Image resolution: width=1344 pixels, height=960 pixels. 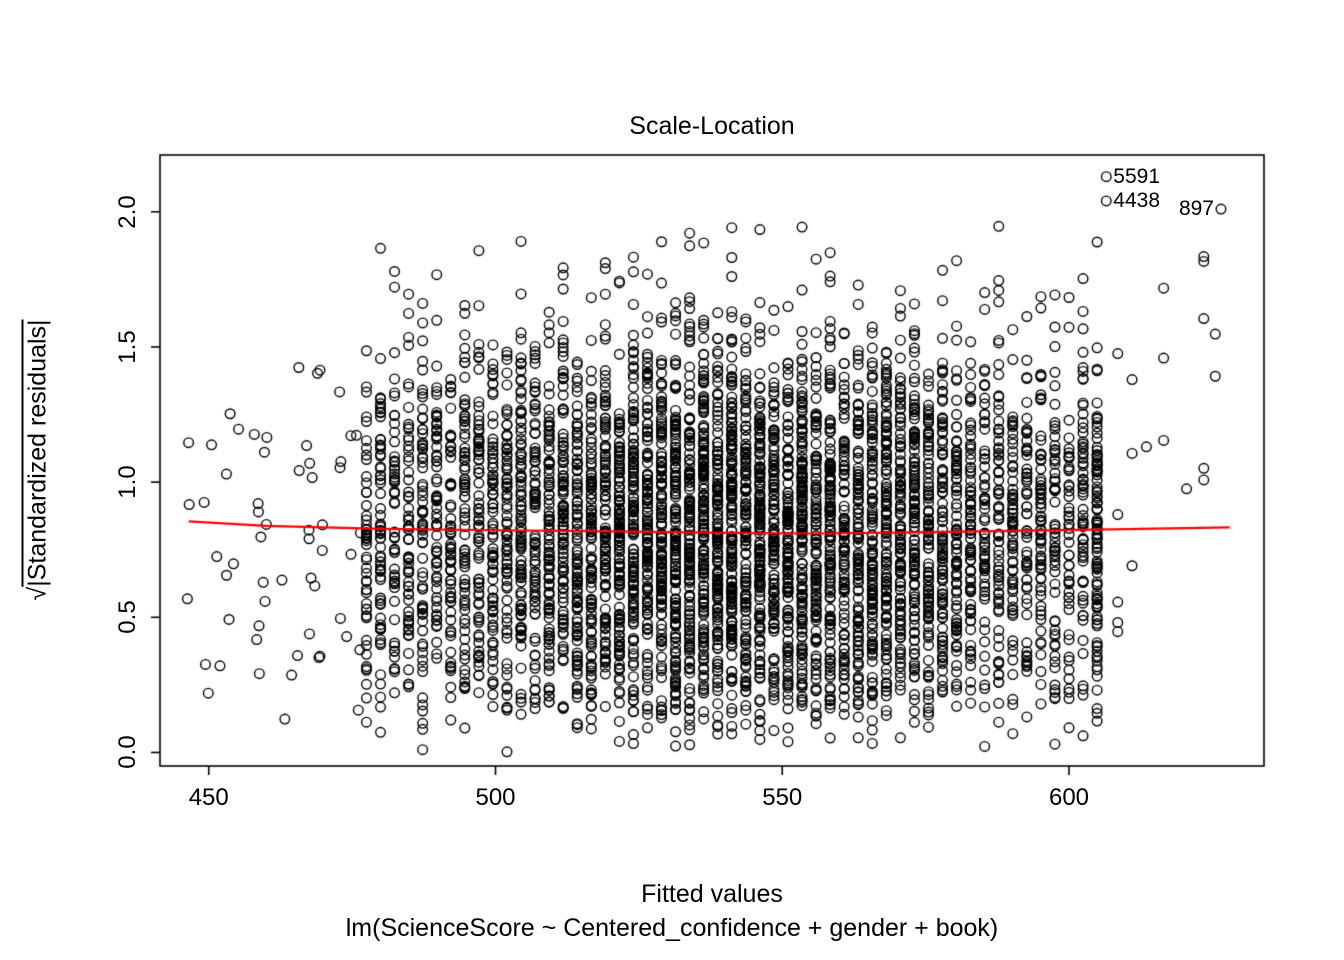 I want to click on outlier-point-label: 5591, so click(x=1136, y=176).